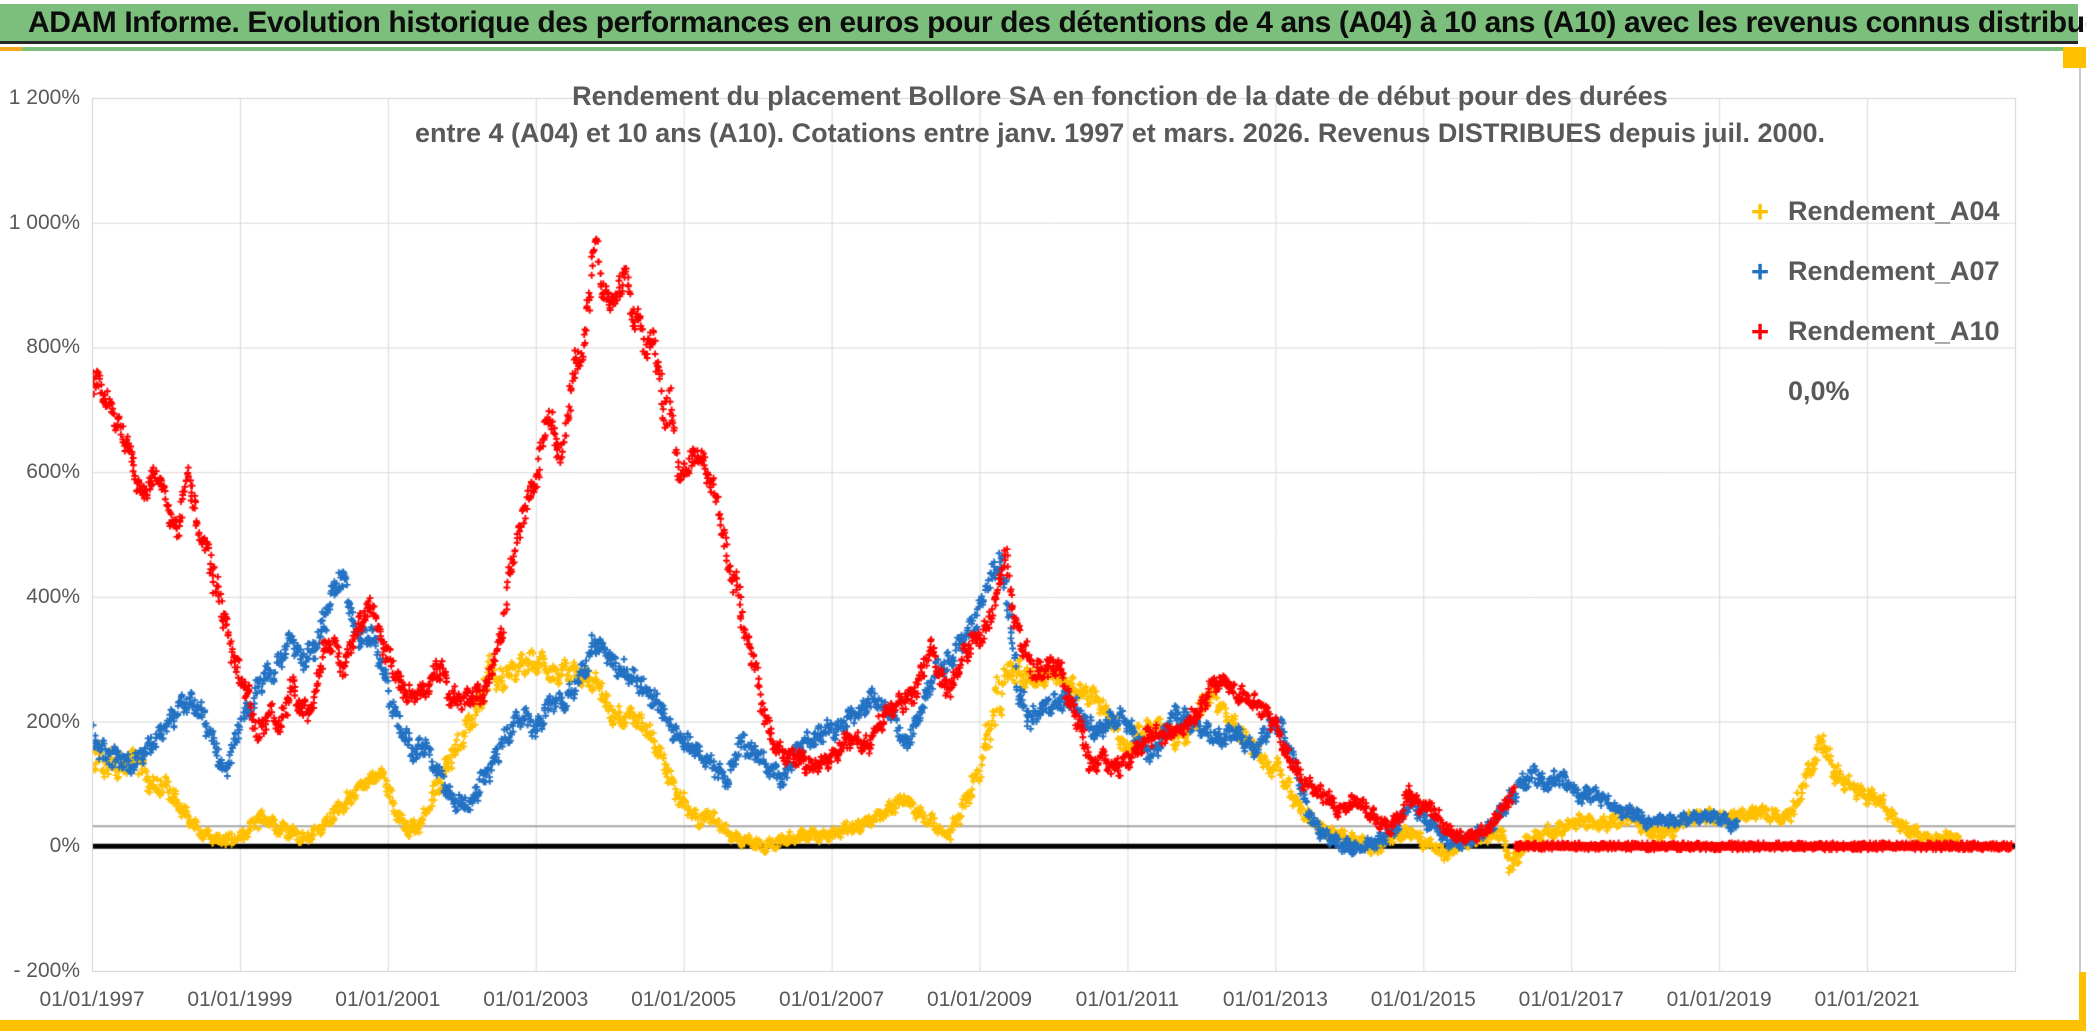 The image size is (2086, 1031). Describe the element at coordinates (1127, 999) in the screenshot. I see `x-axis-label: 01/01/2011` at that location.